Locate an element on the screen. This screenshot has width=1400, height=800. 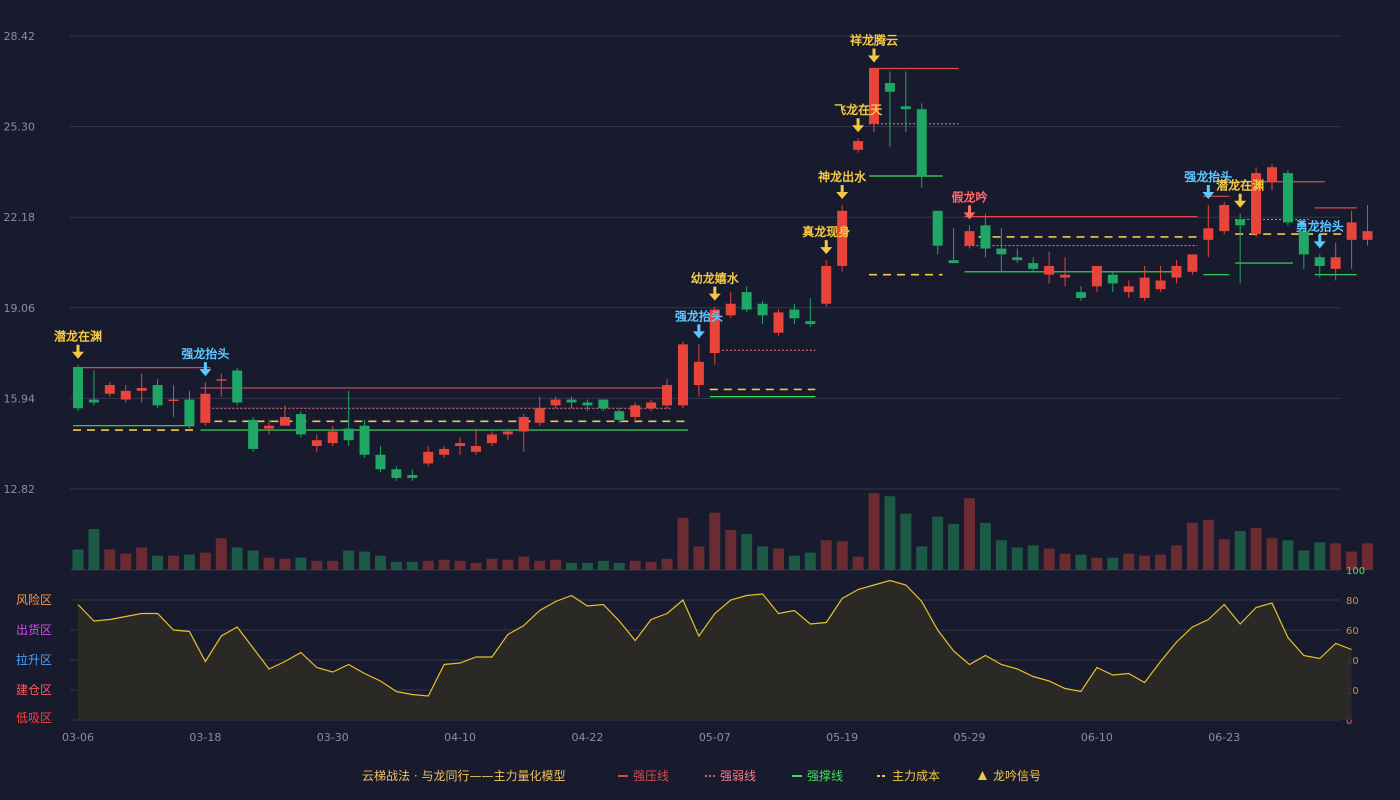
price-tick-label: 15.94 is located at coordinates (20, 398).